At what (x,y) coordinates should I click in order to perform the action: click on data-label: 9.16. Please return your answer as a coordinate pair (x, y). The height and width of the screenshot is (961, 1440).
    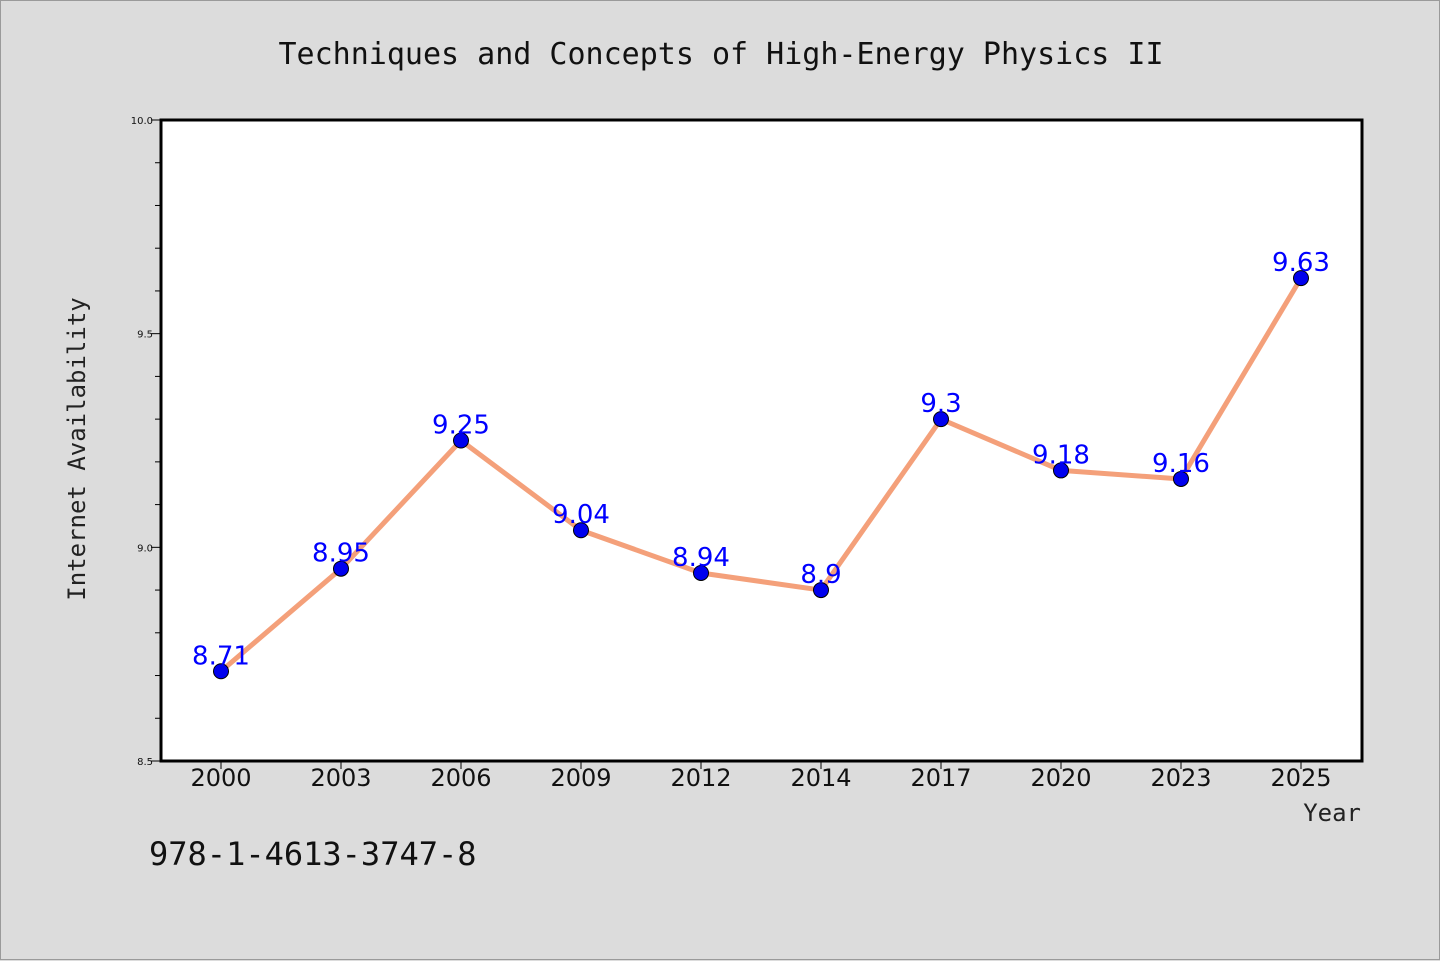
    Looking at the image, I should click on (1181, 464).